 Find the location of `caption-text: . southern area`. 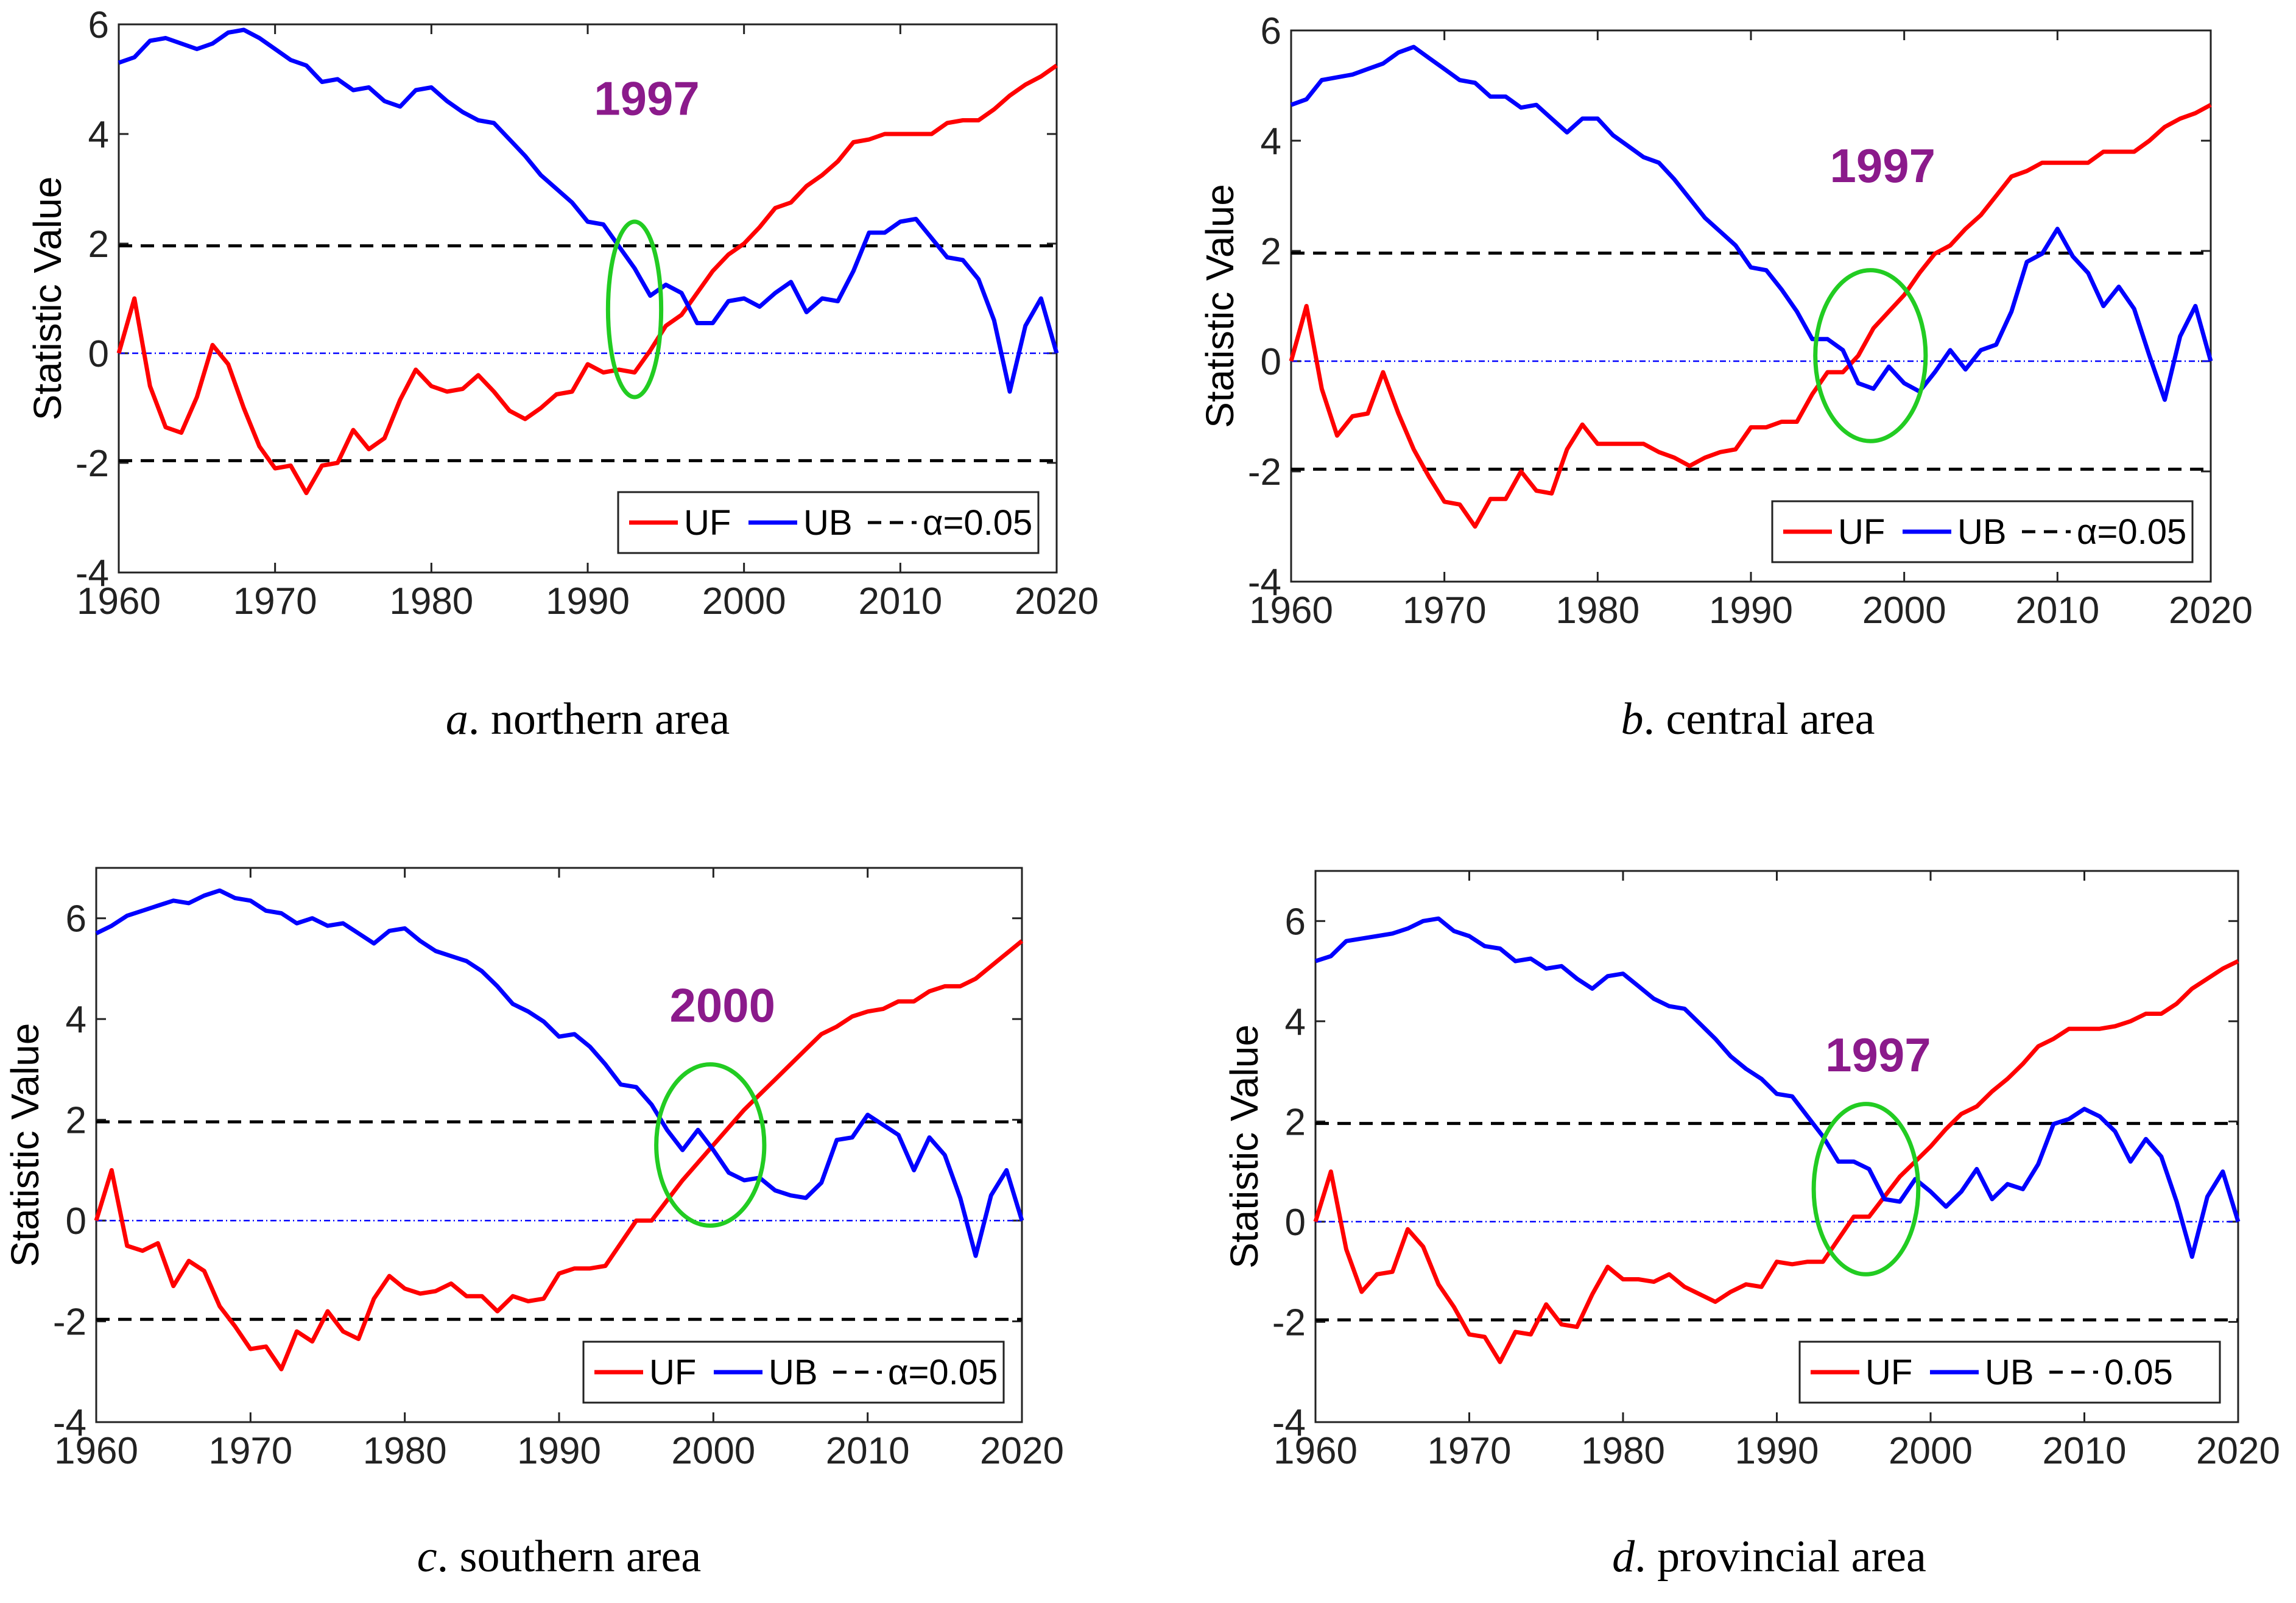

caption-text: . southern area is located at coordinates (569, 1557).